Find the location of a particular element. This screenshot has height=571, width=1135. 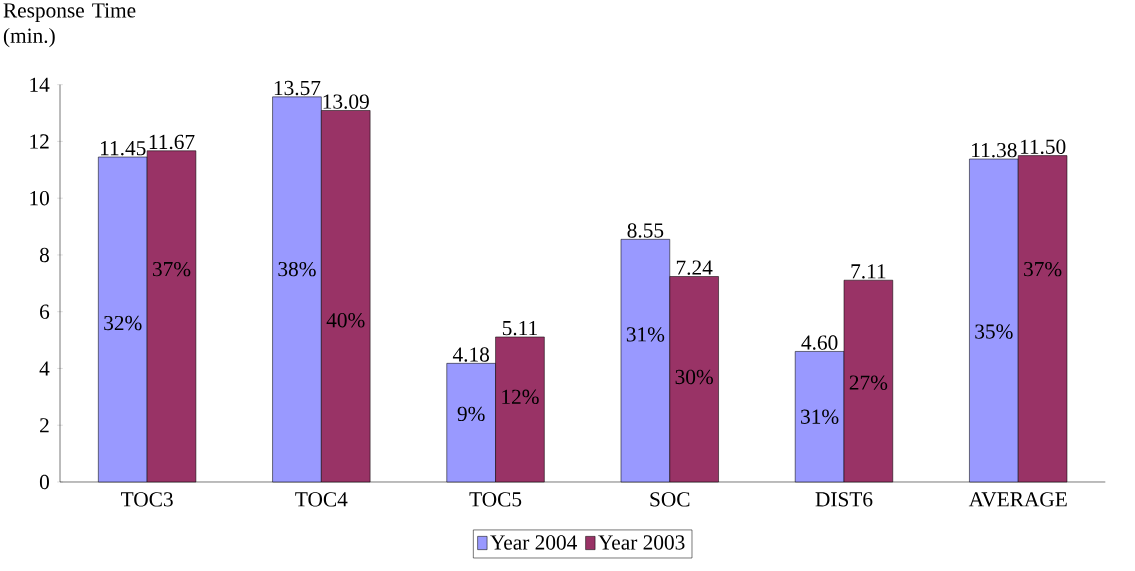

y-tick-label: 6 is located at coordinates (45, 311).